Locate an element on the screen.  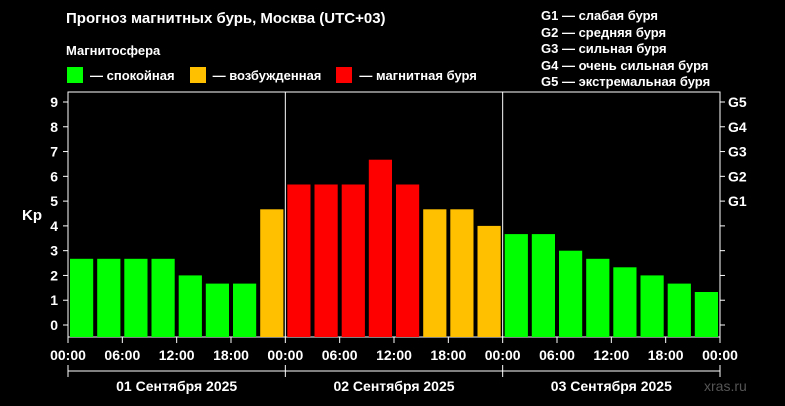
legend-label-active: — возбужденная is located at coordinates (267, 75).